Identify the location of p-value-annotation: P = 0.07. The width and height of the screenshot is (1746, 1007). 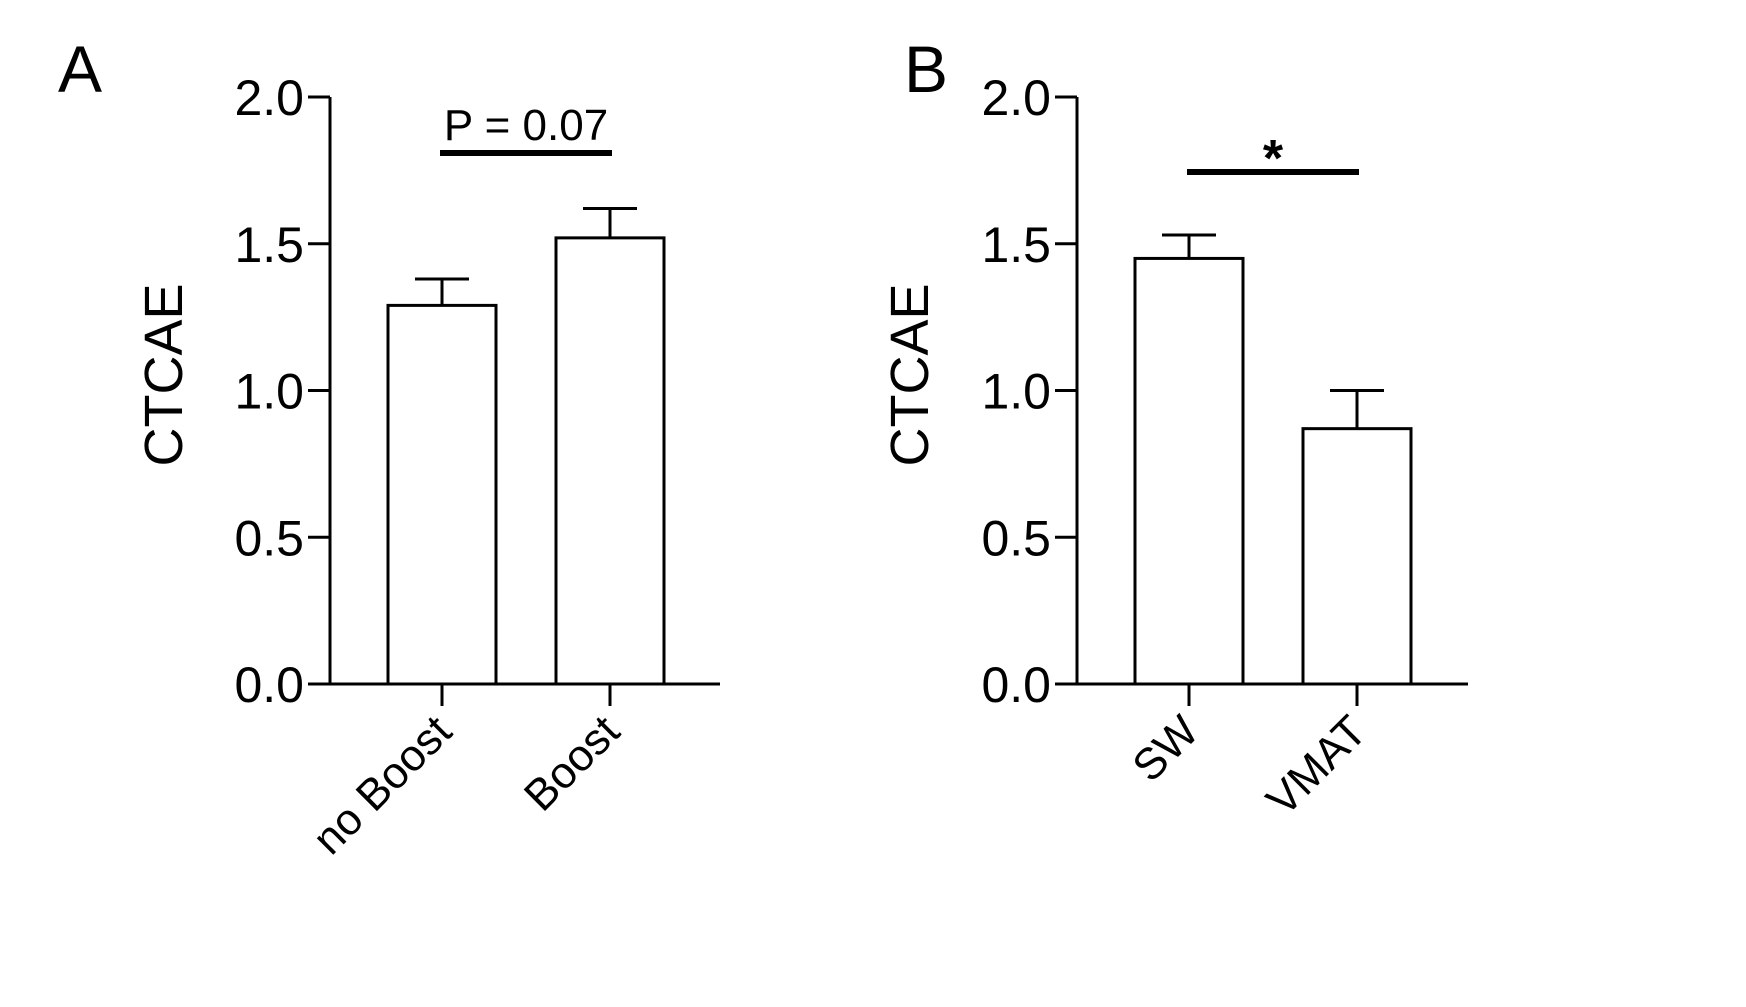
(526, 125).